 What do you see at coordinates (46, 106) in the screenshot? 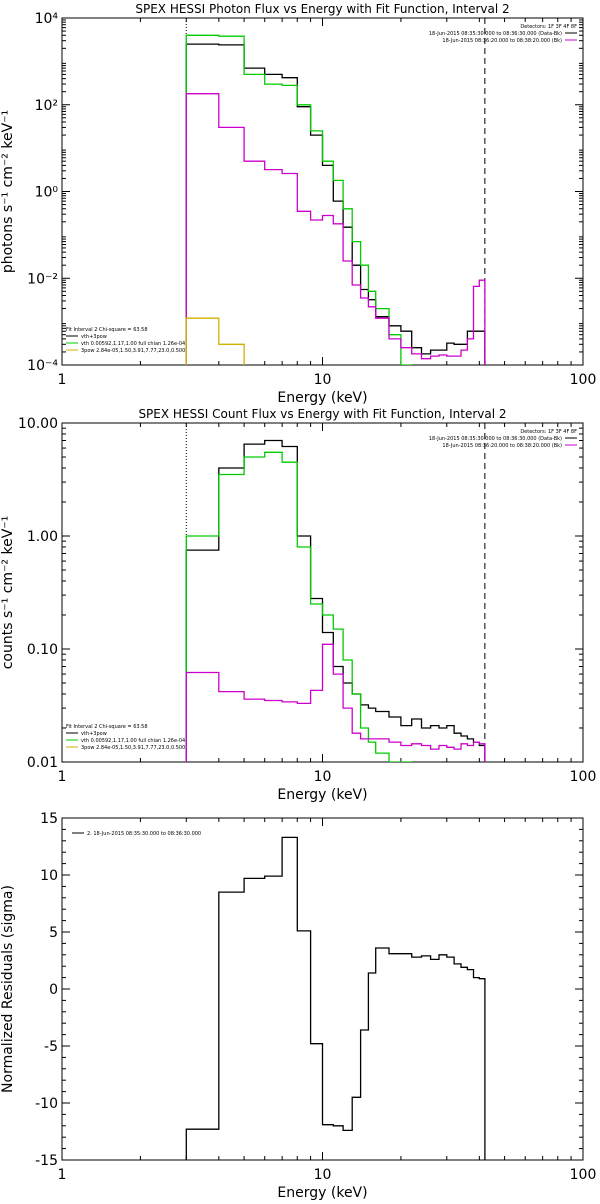
I see `y-tick-label: 10²` at bounding box center [46, 106].